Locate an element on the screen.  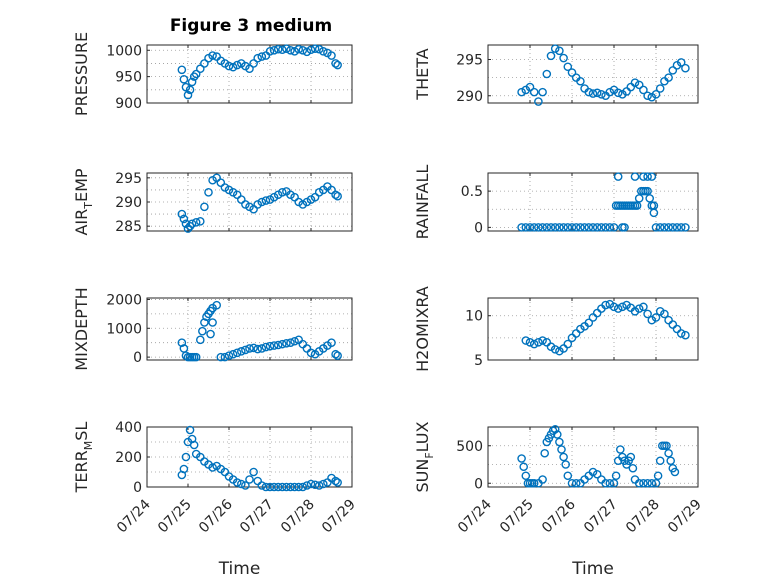
y-tick-label: 295 is located at coordinates (128, 179).